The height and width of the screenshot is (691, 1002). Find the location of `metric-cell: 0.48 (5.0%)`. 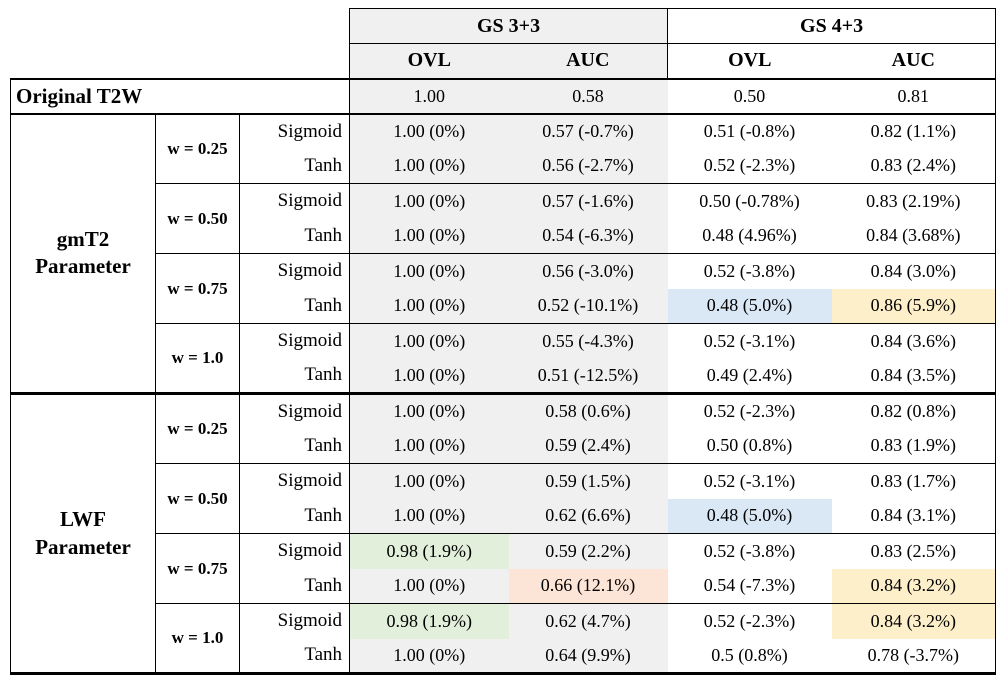

metric-cell: 0.48 (5.0%) is located at coordinates (749, 516).